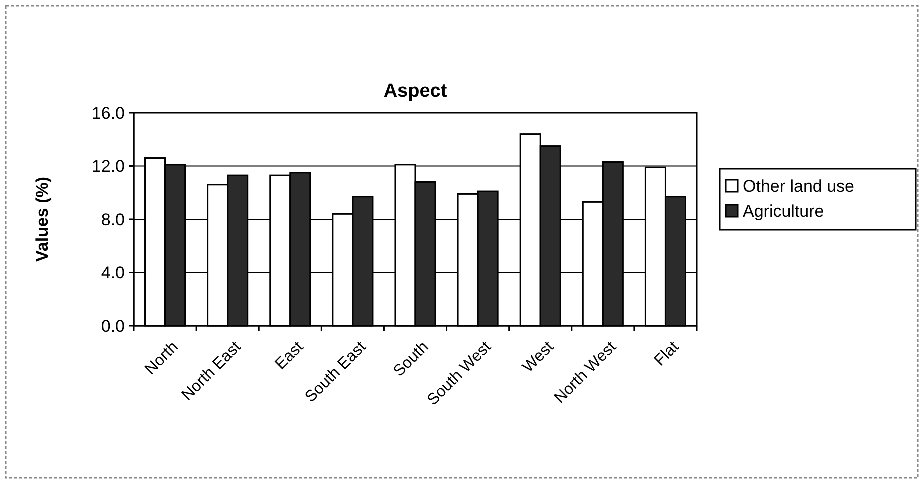  I want to click on y-axis-title: Values (%), so click(42, 219).